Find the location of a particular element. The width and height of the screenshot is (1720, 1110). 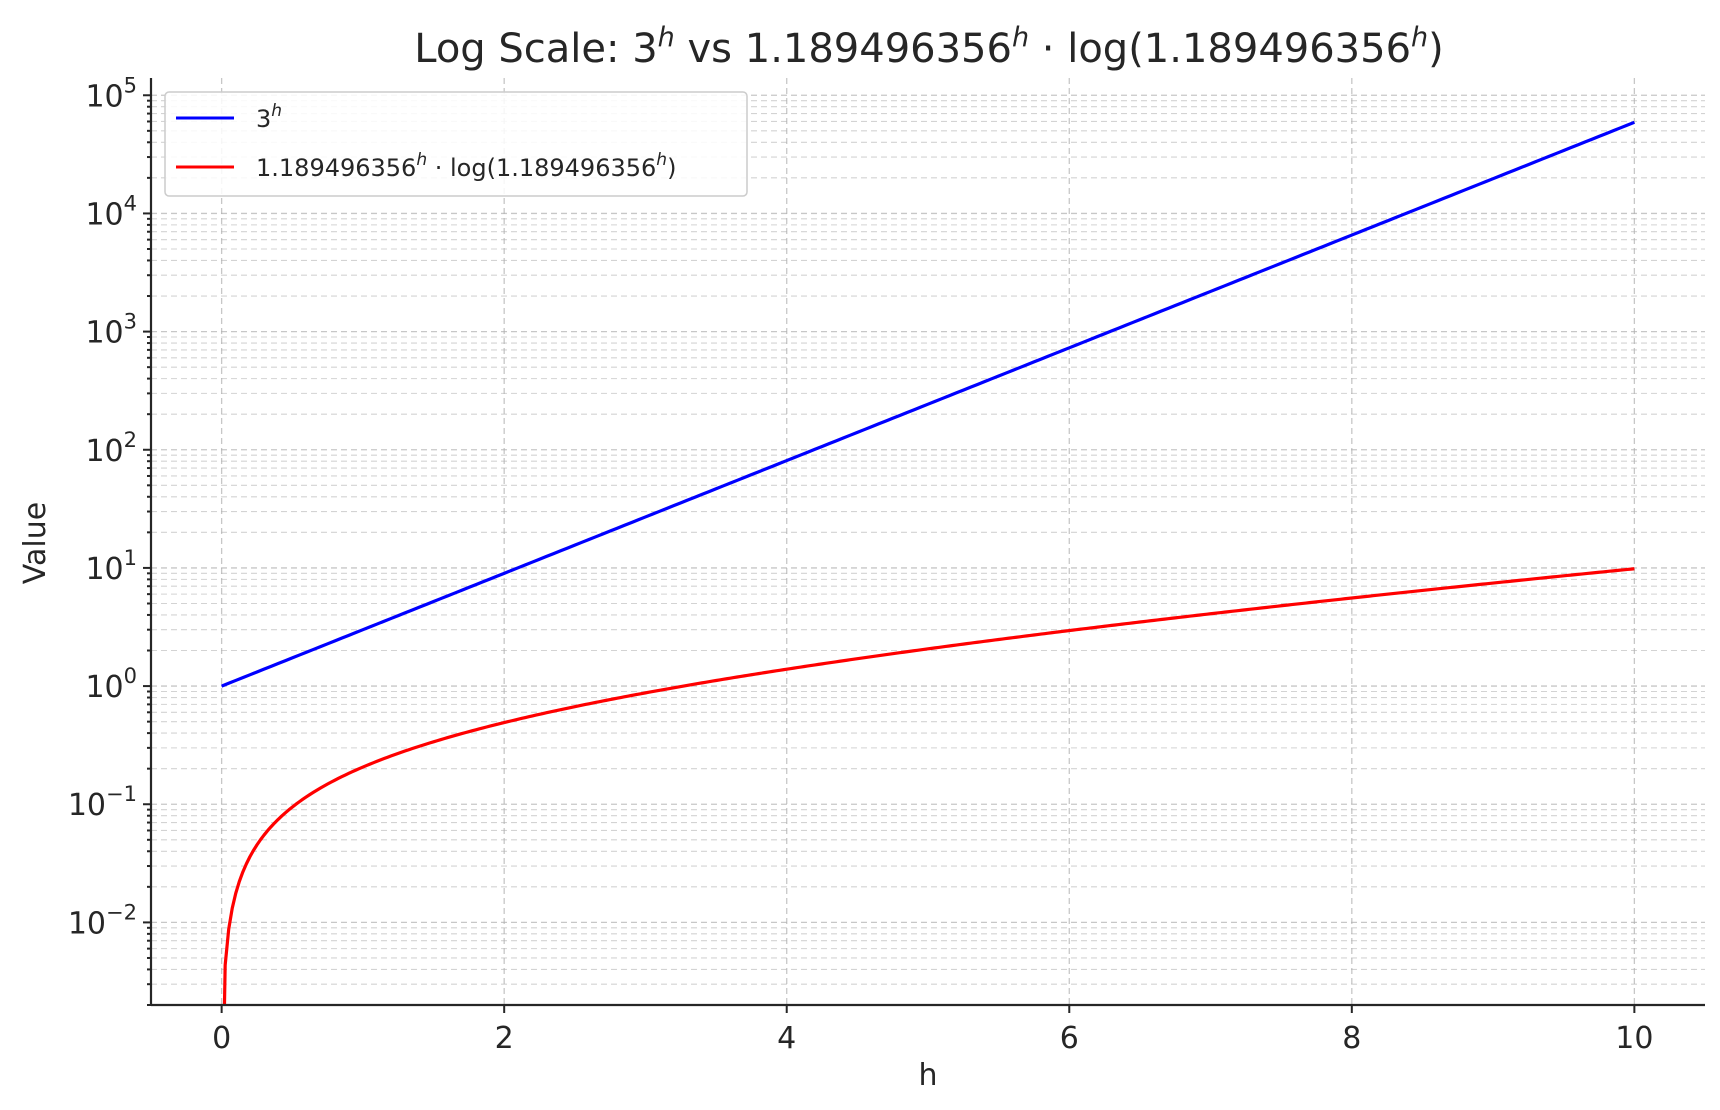

legend: 3h 1.189496356h · log(1.189496356h) is located at coordinates (456, 144).